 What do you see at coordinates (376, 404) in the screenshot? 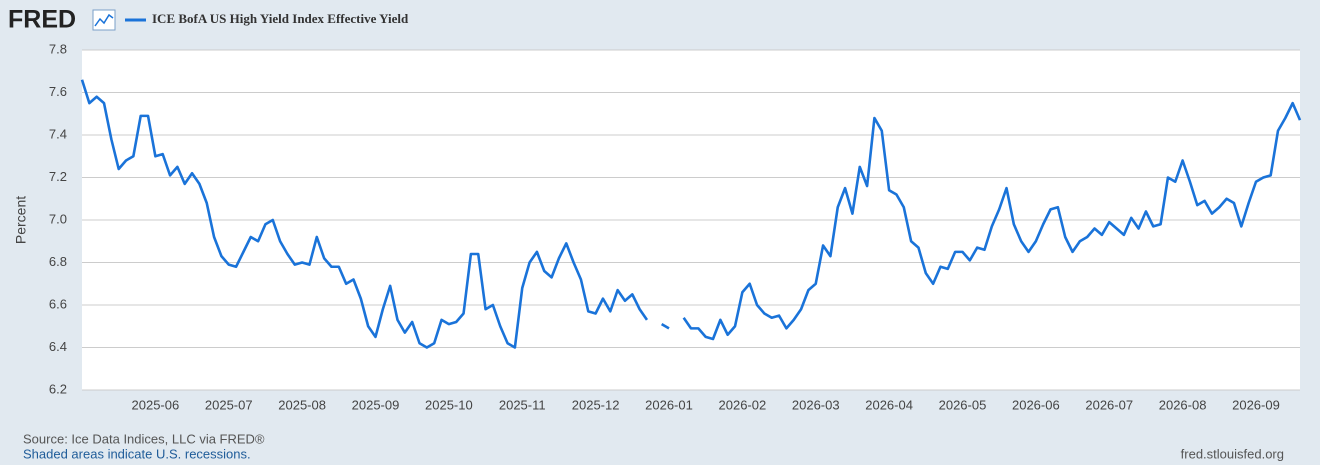
I see `x-tick-label: 2025-09` at bounding box center [376, 404].